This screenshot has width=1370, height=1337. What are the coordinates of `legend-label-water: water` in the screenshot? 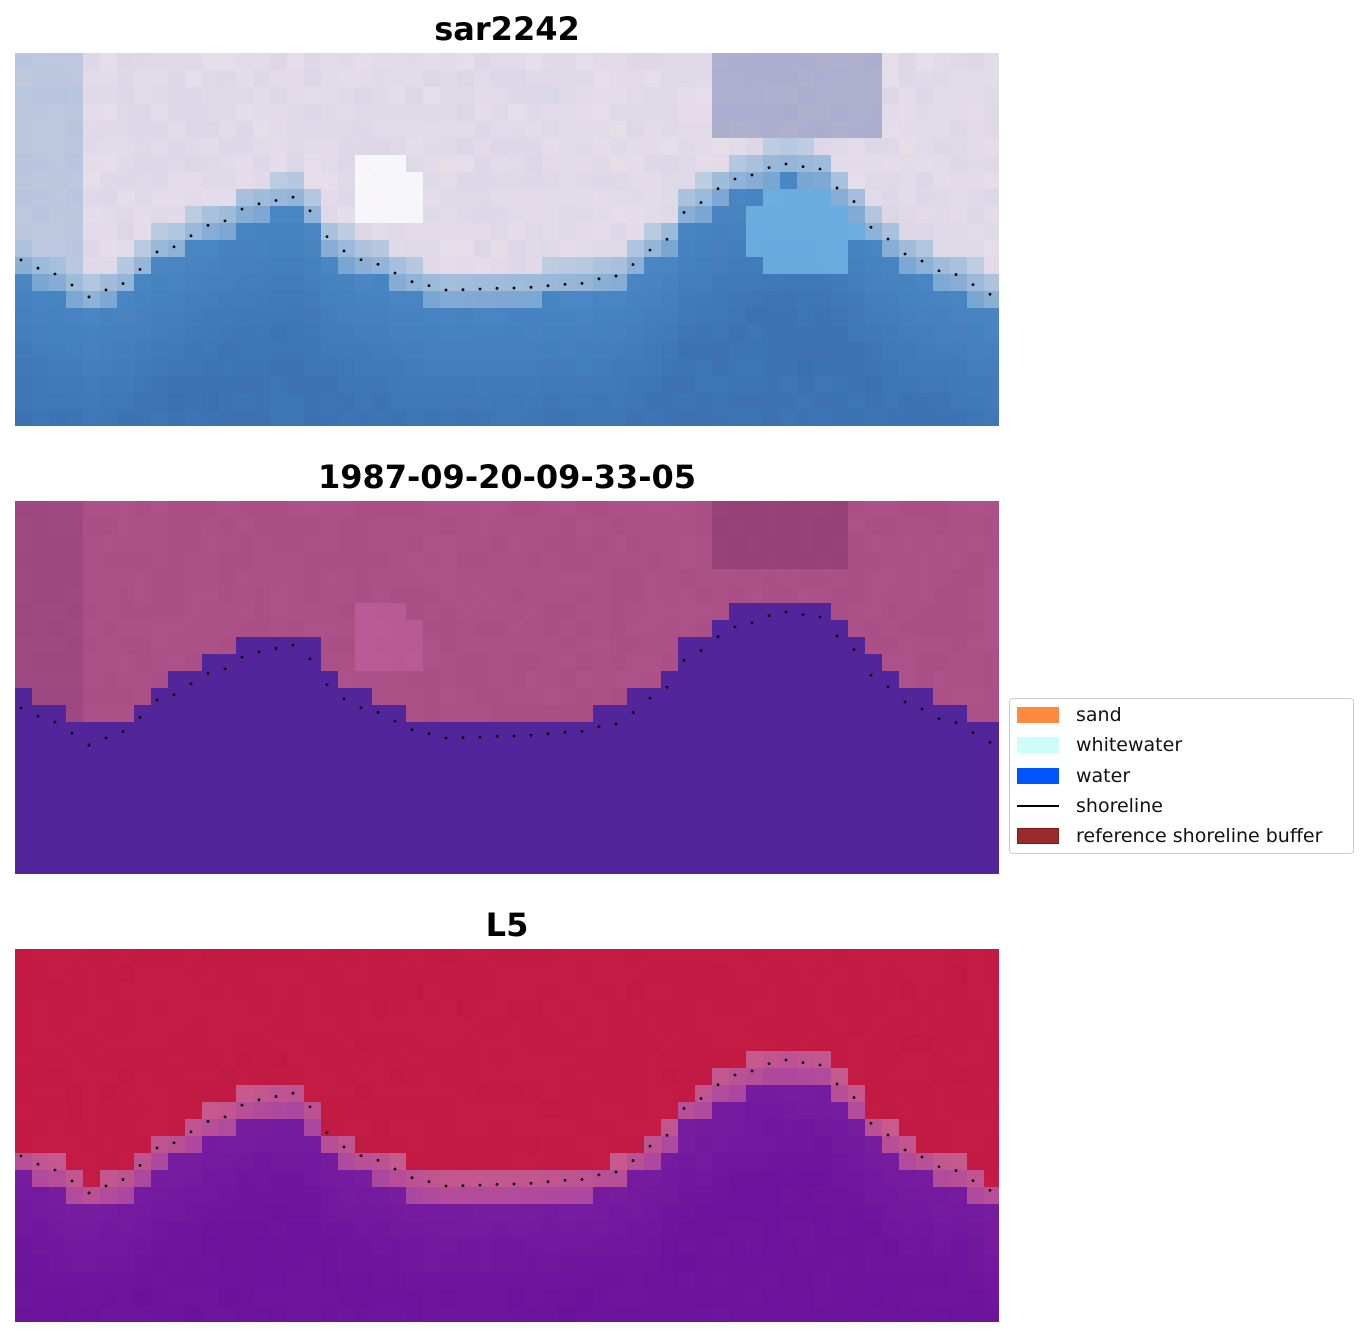 It's located at (1103, 776).